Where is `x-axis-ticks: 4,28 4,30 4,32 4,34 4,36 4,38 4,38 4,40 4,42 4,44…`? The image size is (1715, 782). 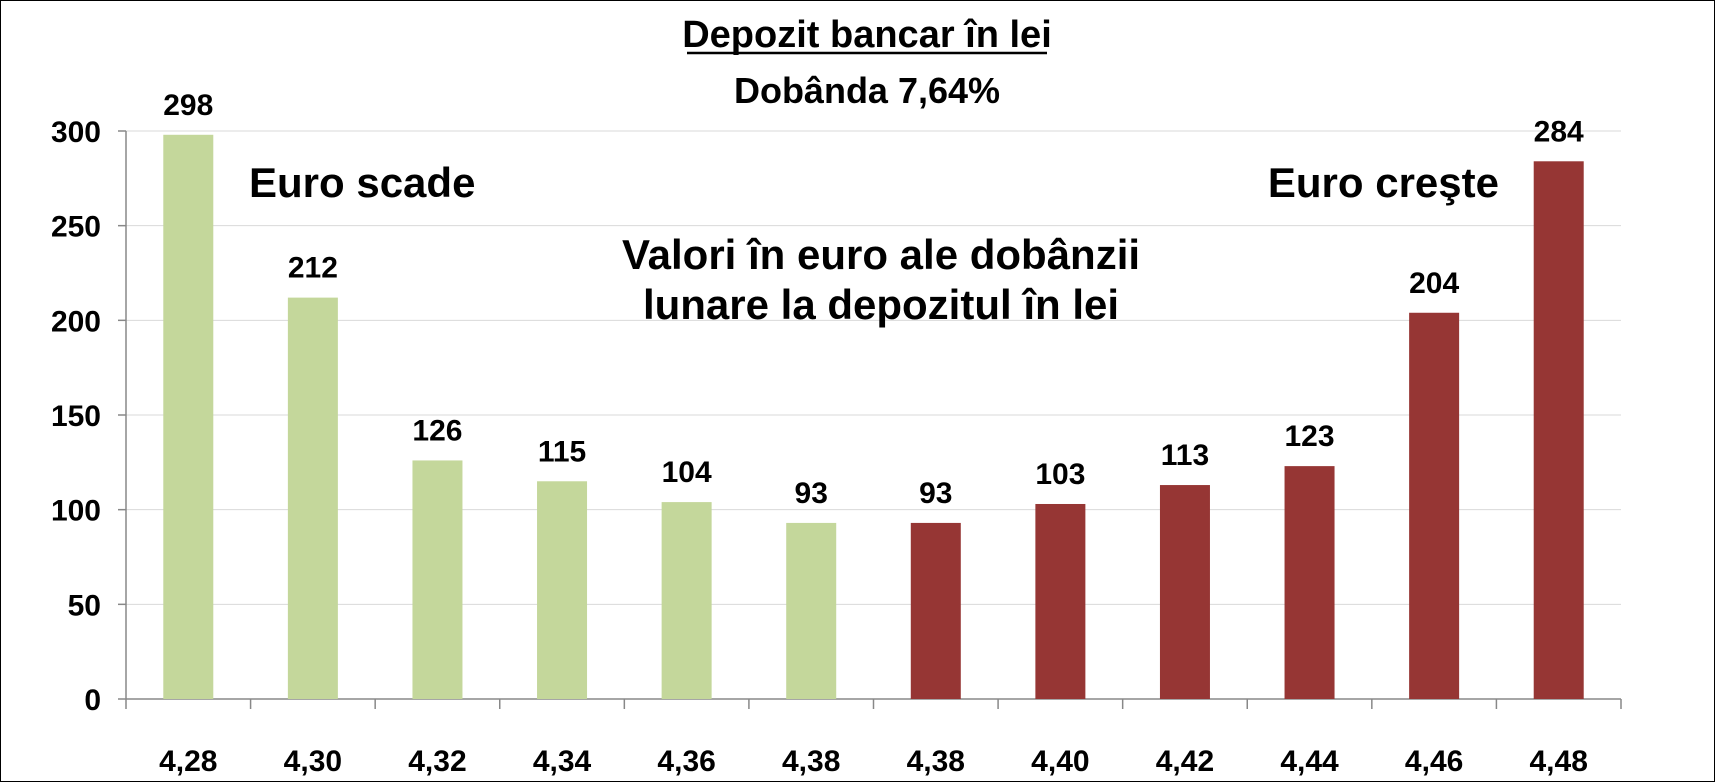
x-axis-ticks: 4,28 4,30 4,32 4,34 4,36 4,38 4,38 4,40 4,42 4,44… is located at coordinates (873, 738).